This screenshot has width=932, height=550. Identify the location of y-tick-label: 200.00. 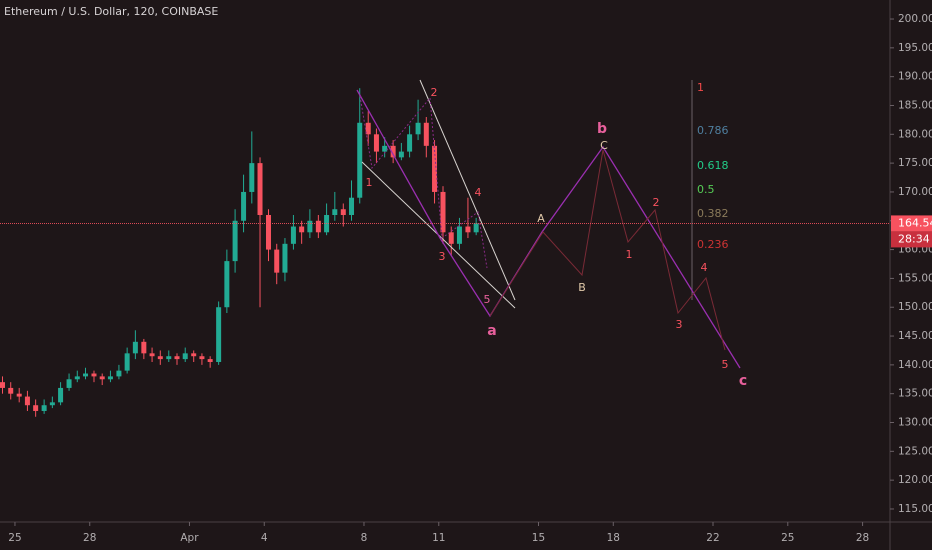
(915, 19).